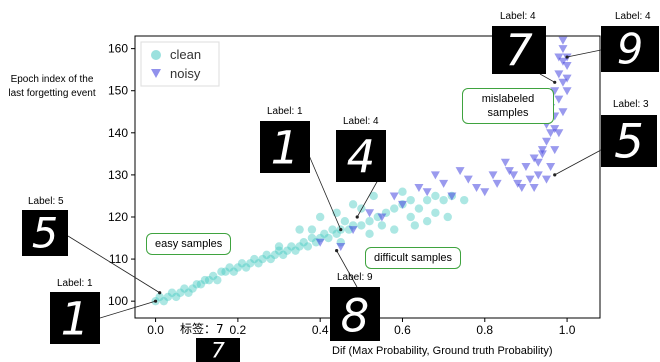  I want to click on legend-marker-noisy, so click(156, 73).